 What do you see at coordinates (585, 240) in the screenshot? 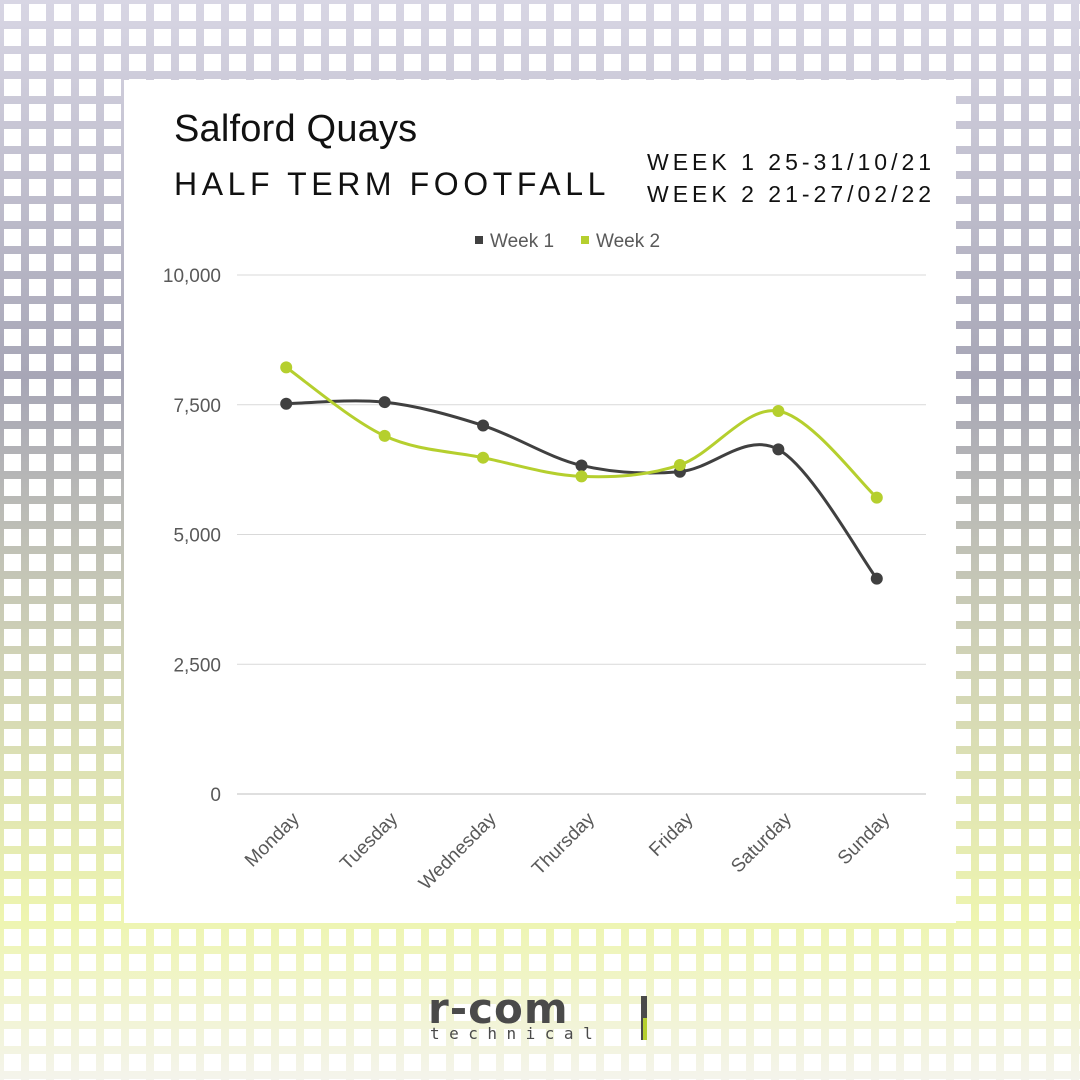
I see `legend-marker-week2` at bounding box center [585, 240].